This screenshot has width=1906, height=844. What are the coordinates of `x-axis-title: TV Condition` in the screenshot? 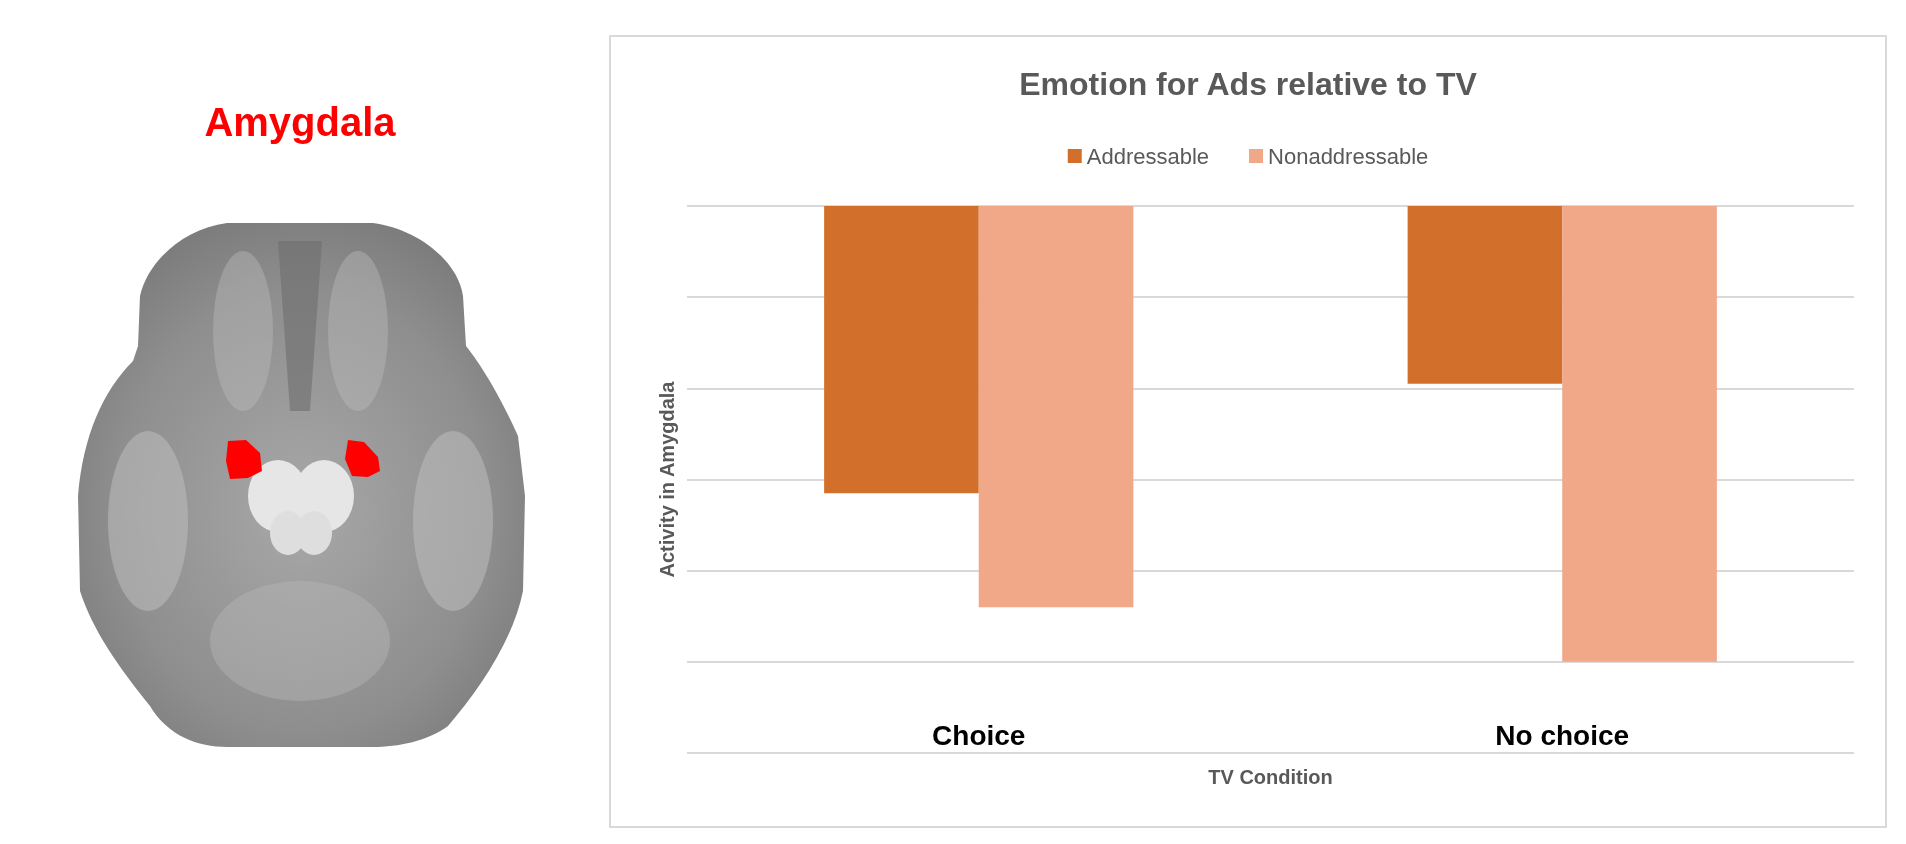 It's located at (1270, 777).